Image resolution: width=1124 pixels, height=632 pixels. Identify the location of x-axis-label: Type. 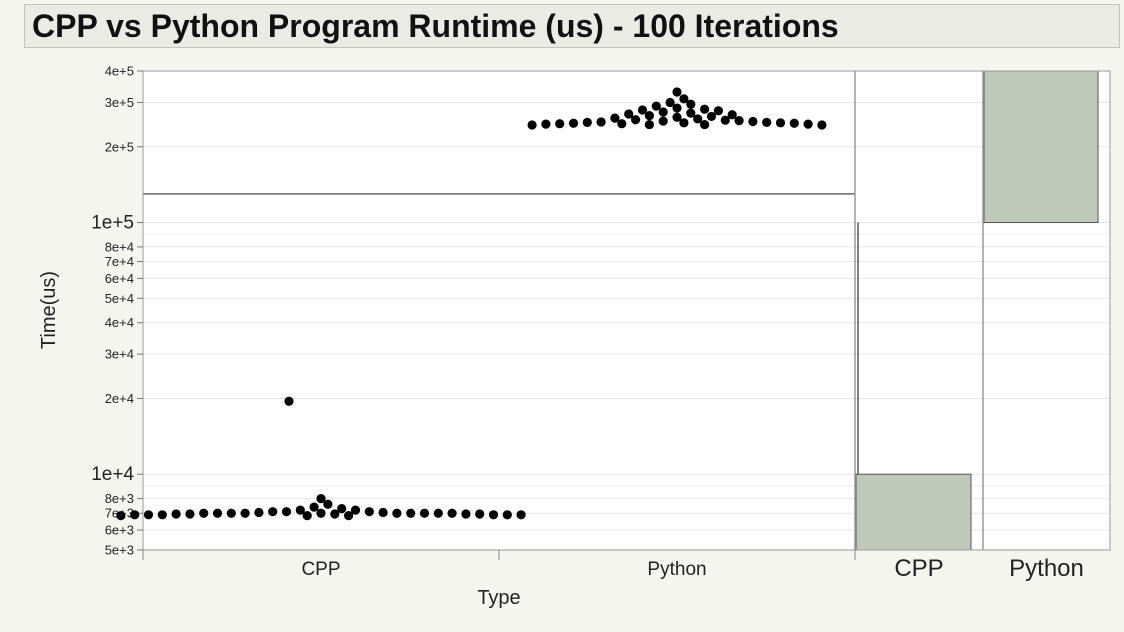
(498, 598).